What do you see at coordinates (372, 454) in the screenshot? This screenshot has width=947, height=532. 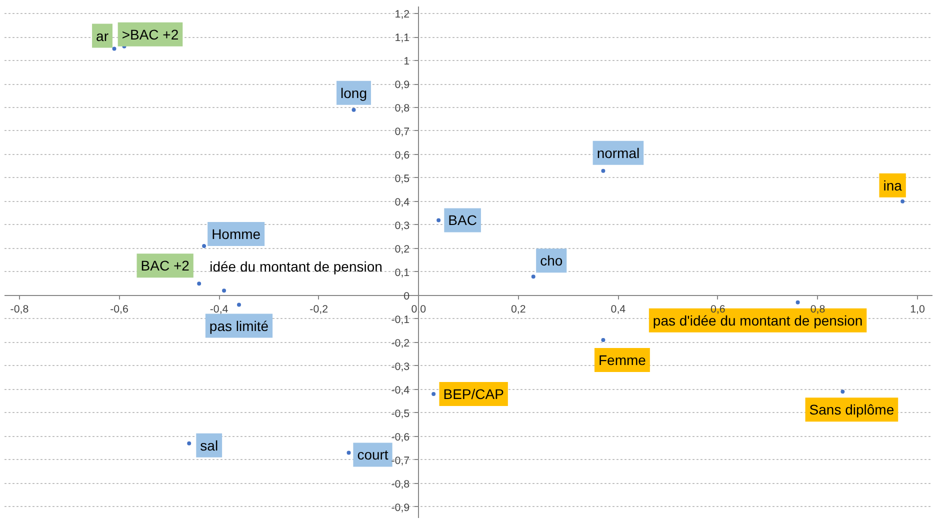 I see `annotation: court` at bounding box center [372, 454].